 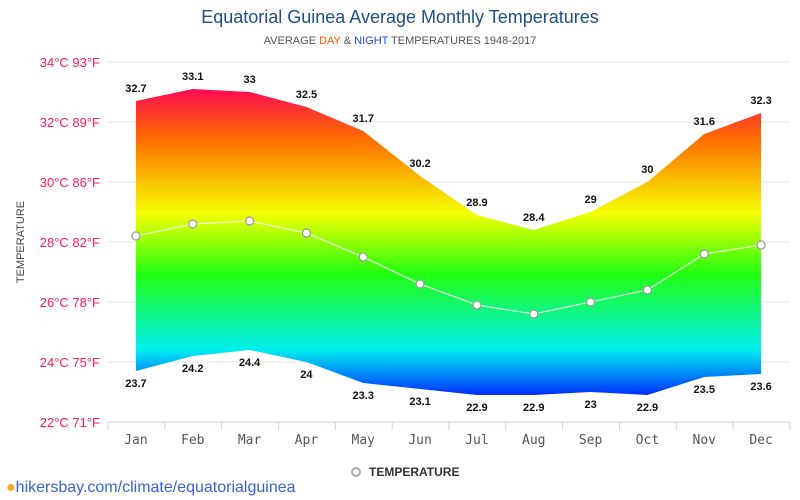 What do you see at coordinates (70, 422) in the screenshot?
I see `y-tick-label: 22°C 71°F` at bounding box center [70, 422].